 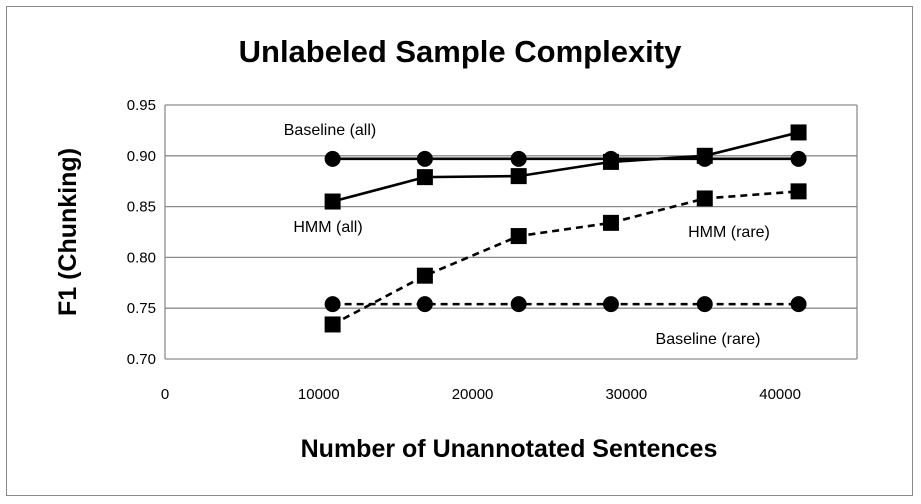 What do you see at coordinates (460, 51) in the screenshot?
I see `chart-title: Unlabeled Sample Complexity` at bounding box center [460, 51].